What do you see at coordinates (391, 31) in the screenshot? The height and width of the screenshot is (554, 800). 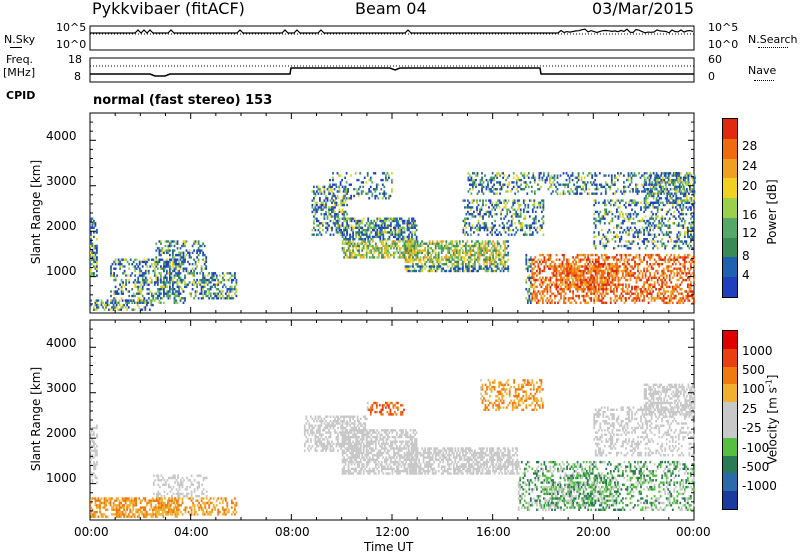 I see `nsky-line` at bounding box center [391, 31].